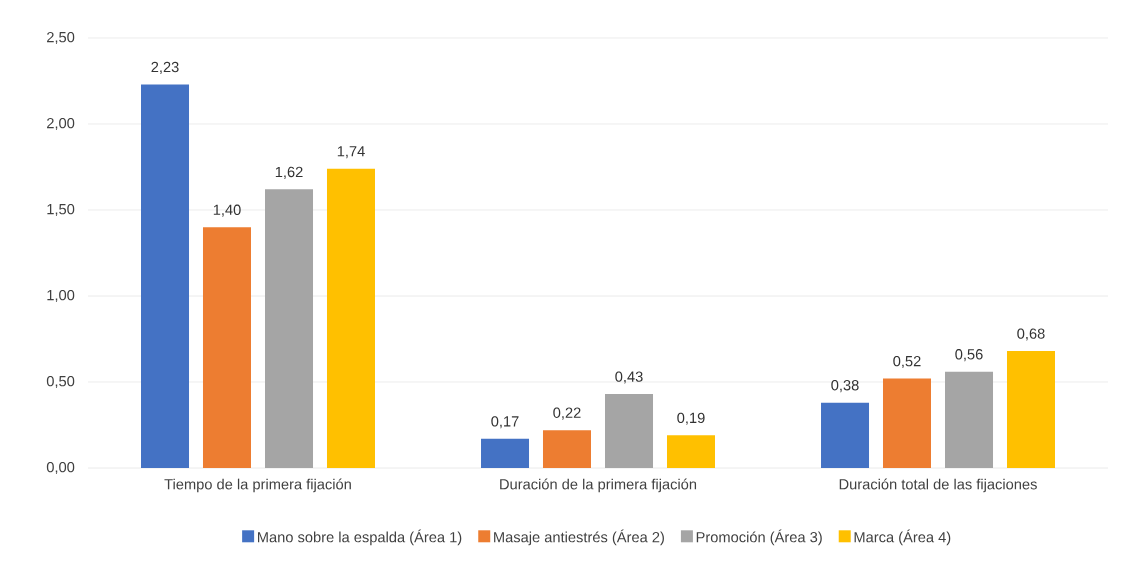 The image size is (1136, 579). Describe the element at coordinates (289, 172) in the screenshot. I see `data-label: 1,62` at that location.